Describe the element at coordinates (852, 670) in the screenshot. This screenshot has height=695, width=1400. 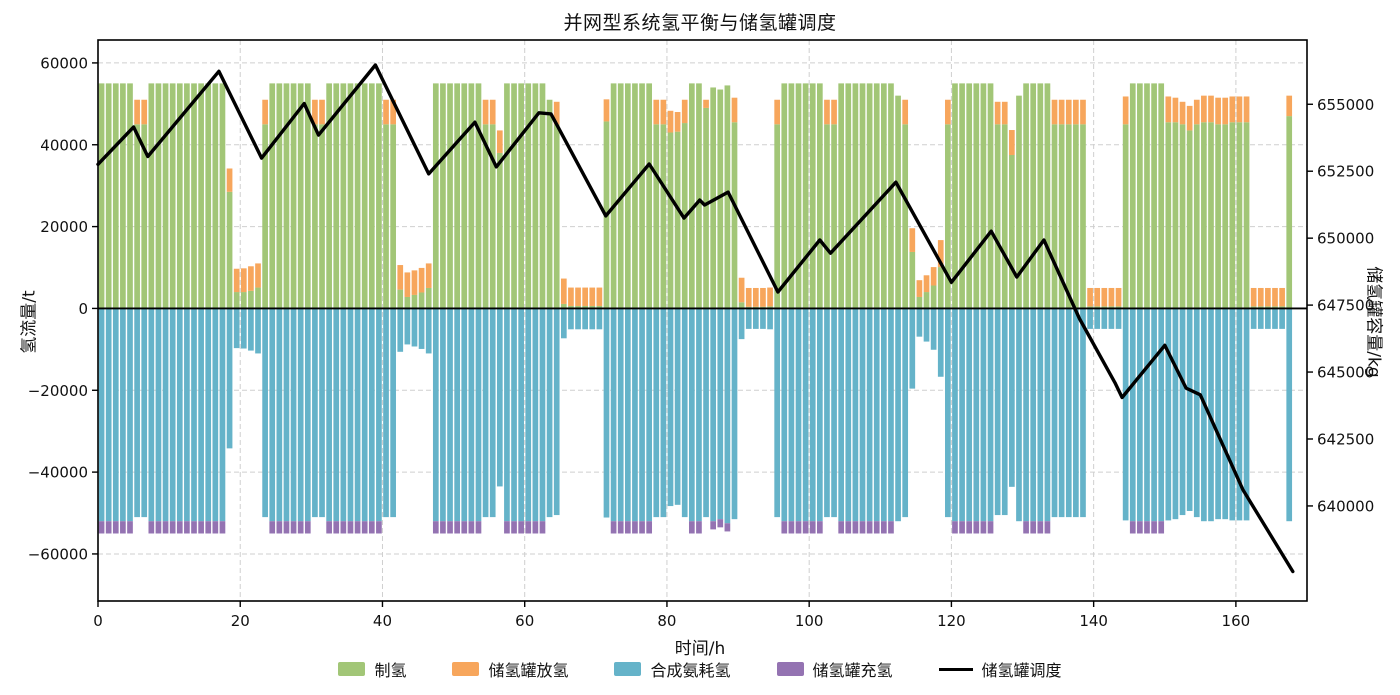
I see `legend-item-label: 储氢罐充氢` at that location.